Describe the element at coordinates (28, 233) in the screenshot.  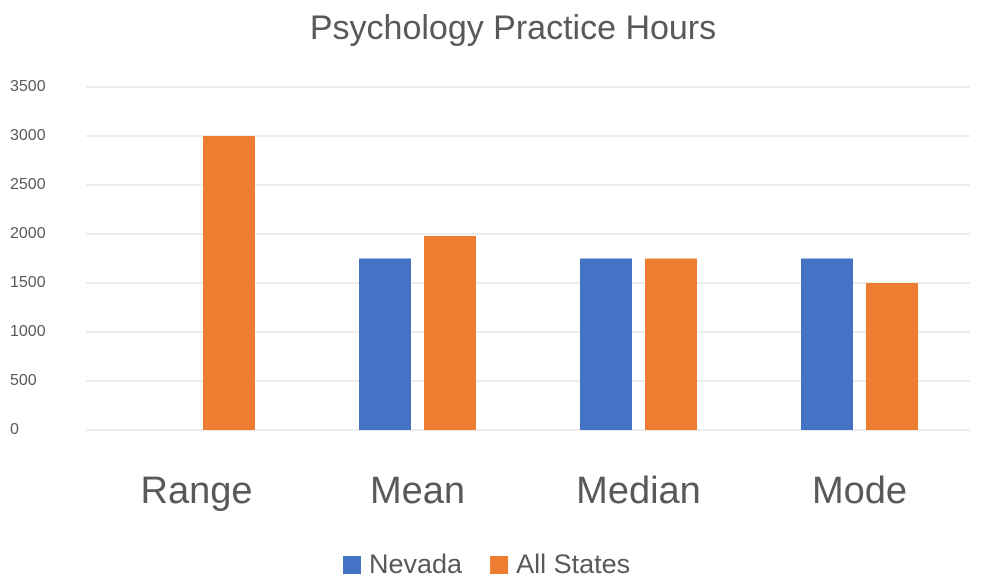
I see `y-tick-label: 2000` at that location.